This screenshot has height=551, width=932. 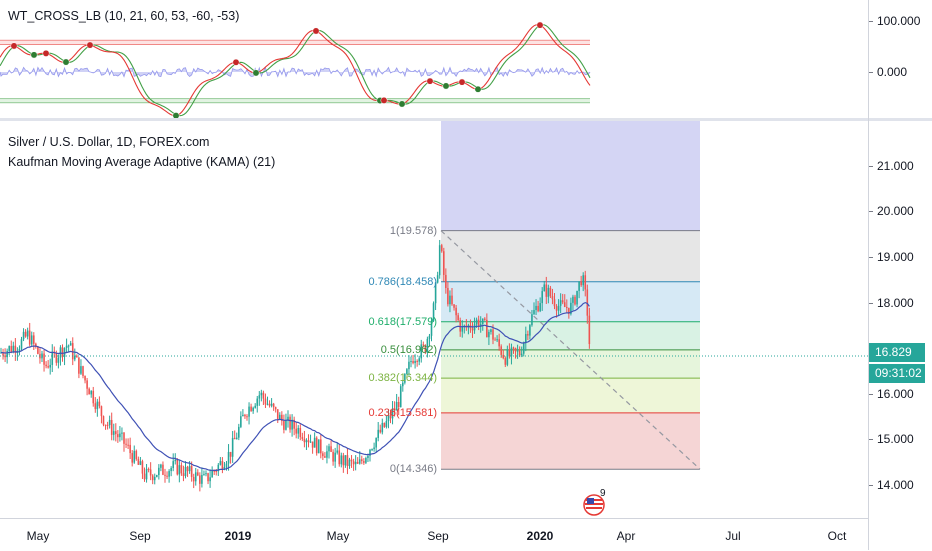 I want to click on symbol-legend: Silver / U.S. Dollar, 1D, FOREX.com, so click(x=109, y=142).